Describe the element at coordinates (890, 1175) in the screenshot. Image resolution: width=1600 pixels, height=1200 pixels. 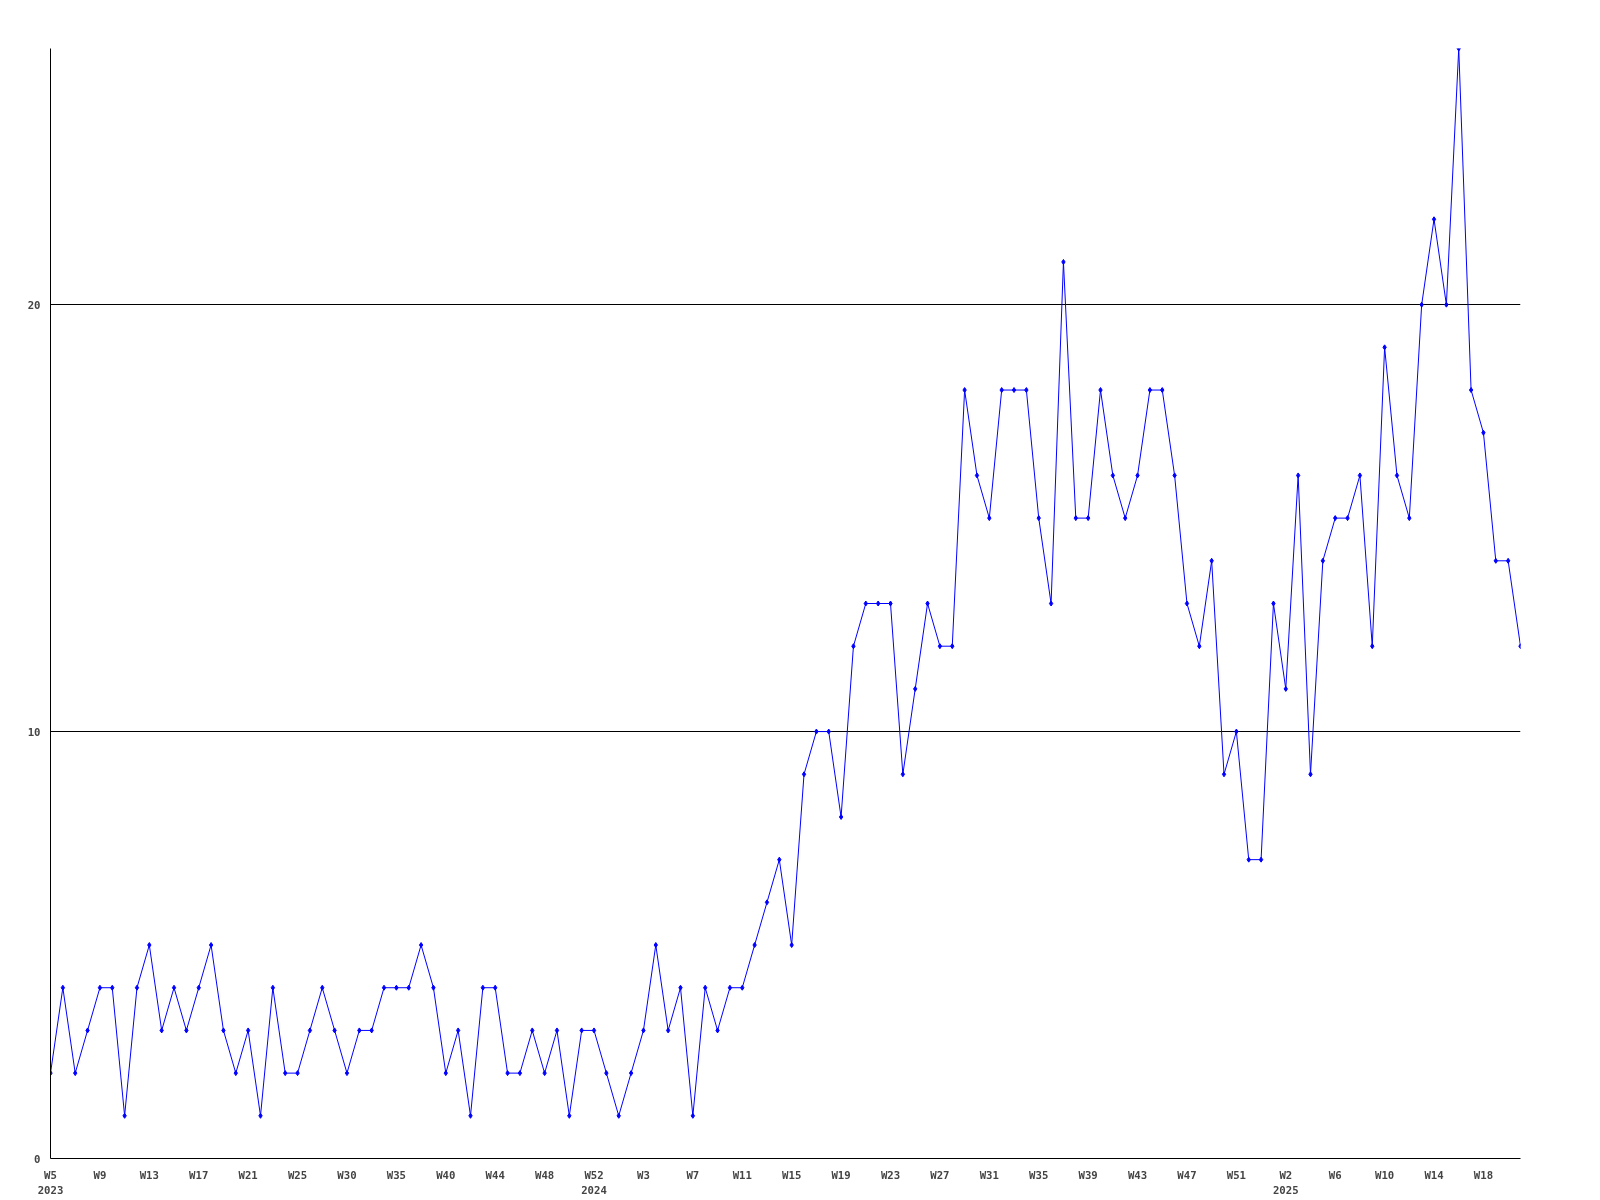
I see `x-tick-label: W23` at that location.